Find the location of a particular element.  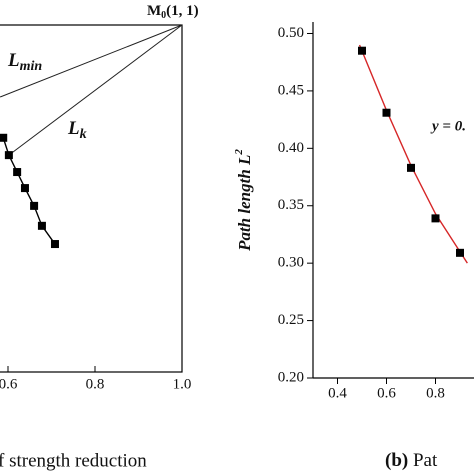

point-label: M0(1, 1) is located at coordinates (173, 12).